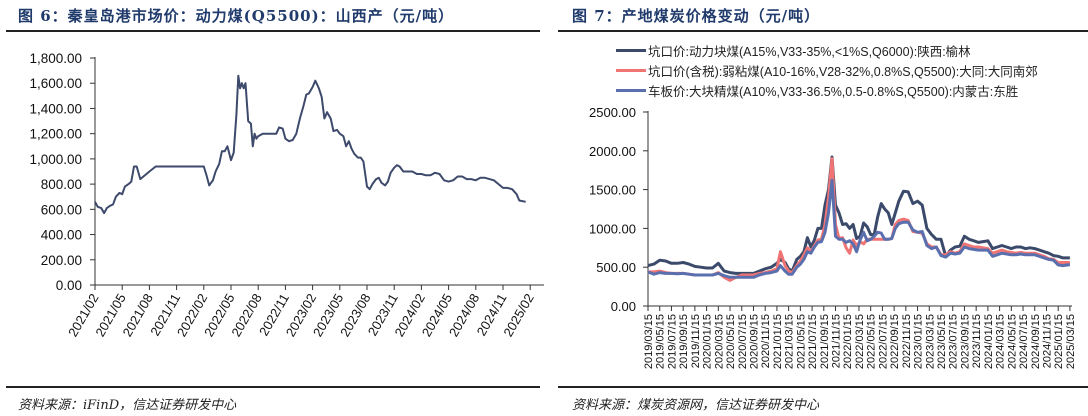  What do you see at coordinates (743, 341) in the screenshot?
I see `x-tick-label: 2020/07/15` at bounding box center [743, 341].